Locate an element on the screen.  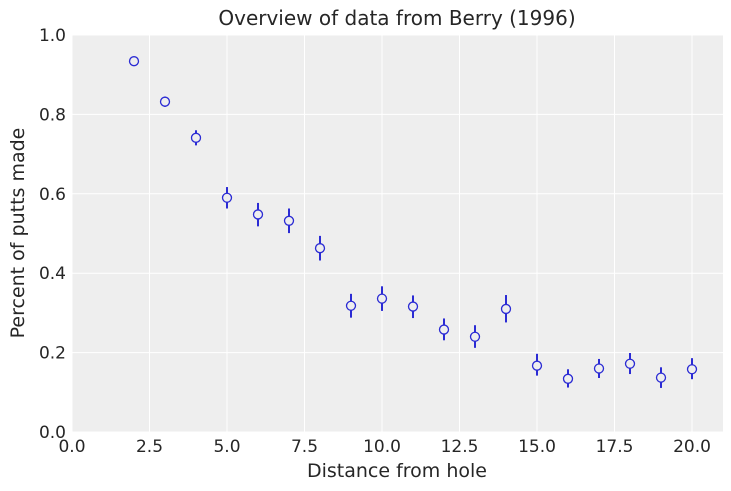
x-tick-label: 7.5 is located at coordinates (304, 447).